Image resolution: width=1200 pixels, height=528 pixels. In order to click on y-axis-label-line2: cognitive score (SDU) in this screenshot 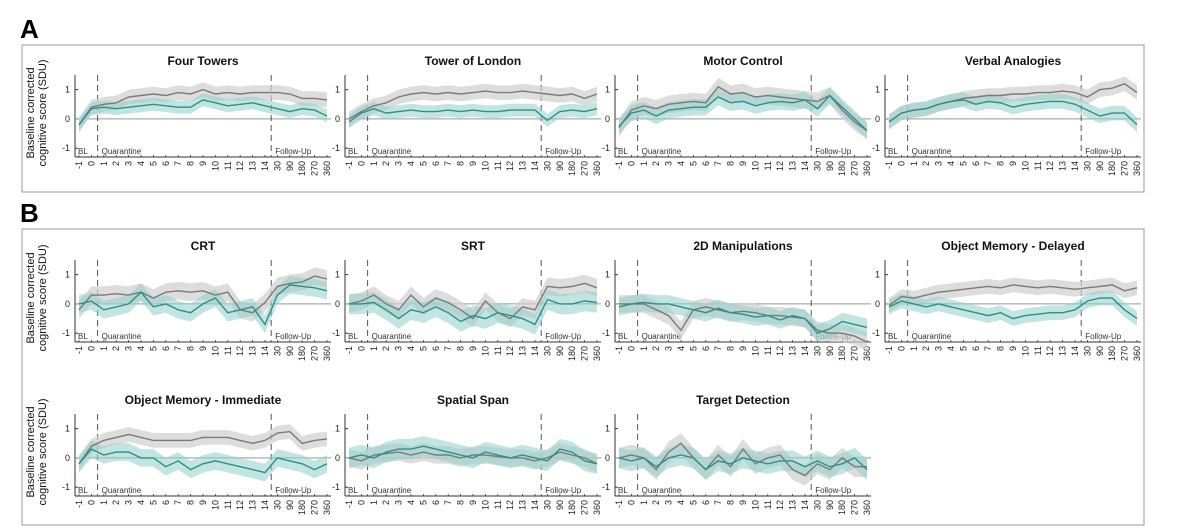, I will do `click(43, 113)`.